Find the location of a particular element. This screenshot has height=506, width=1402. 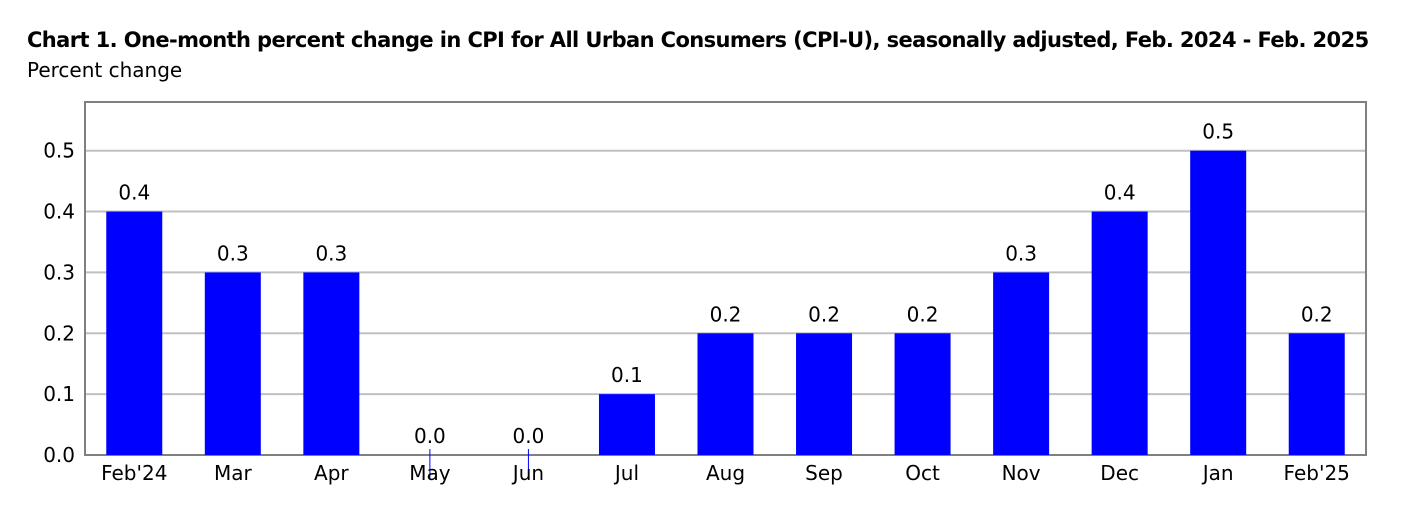

x-tick-label: Nov is located at coordinates (1021, 473).